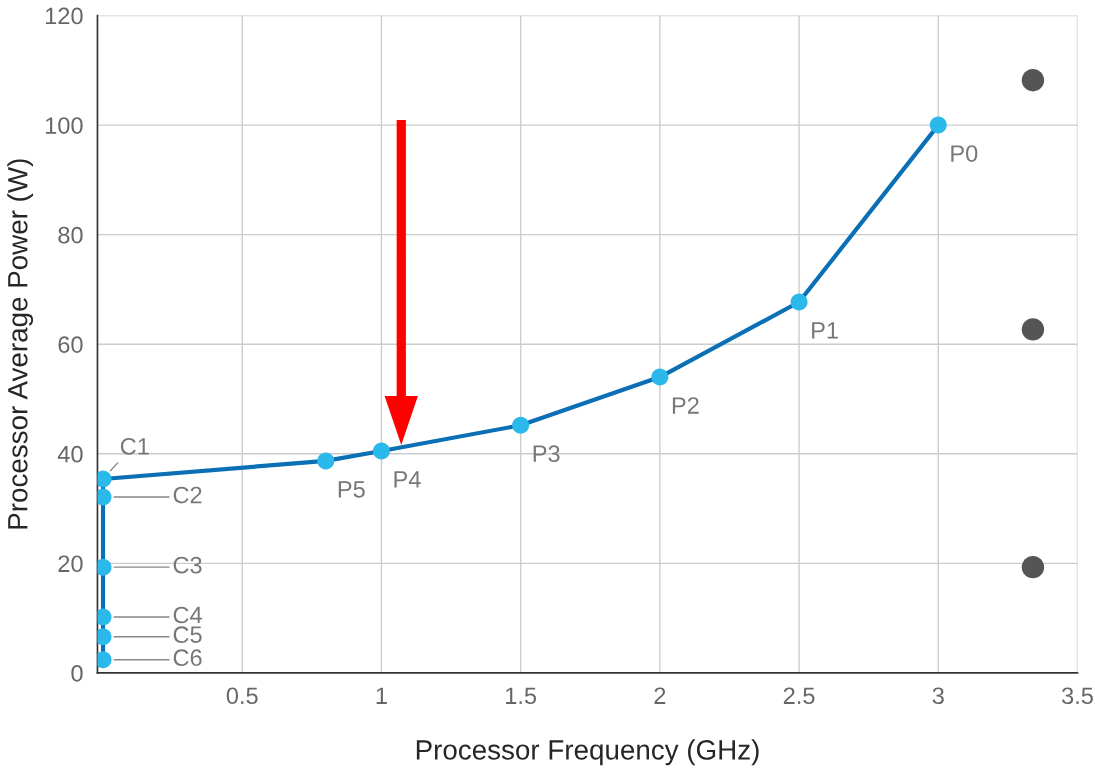 The image size is (1095, 777). Describe the element at coordinates (938, 696) in the screenshot. I see `x-tick-label: 3` at that location.